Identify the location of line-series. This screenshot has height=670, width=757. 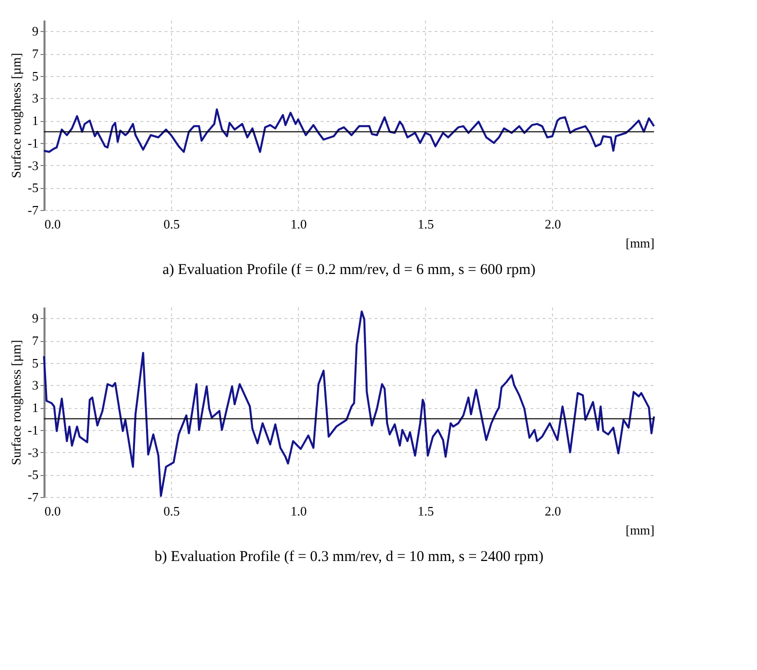
(349, 130).